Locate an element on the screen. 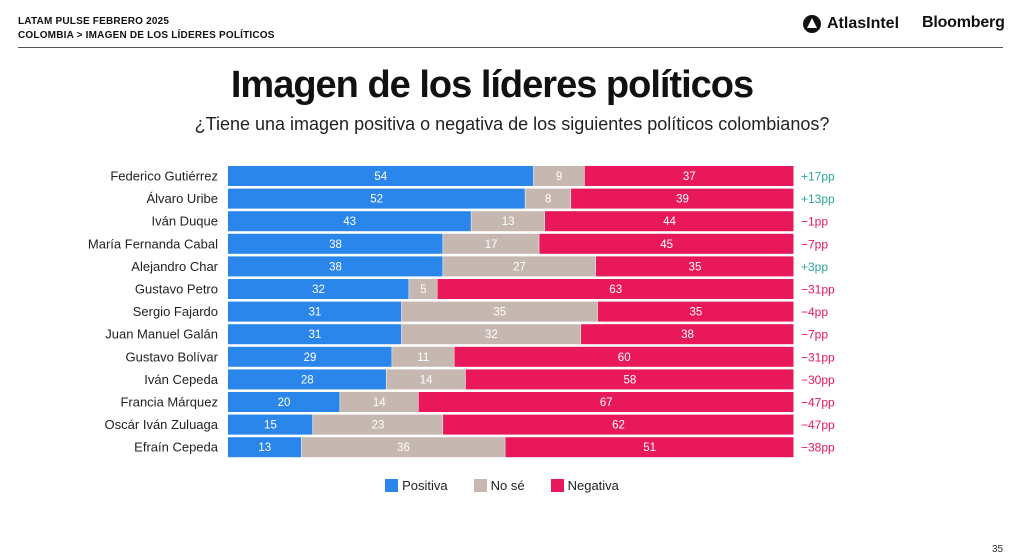  value-label-positiva-gustavo-bolivar: 29 is located at coordinates (310, 358).